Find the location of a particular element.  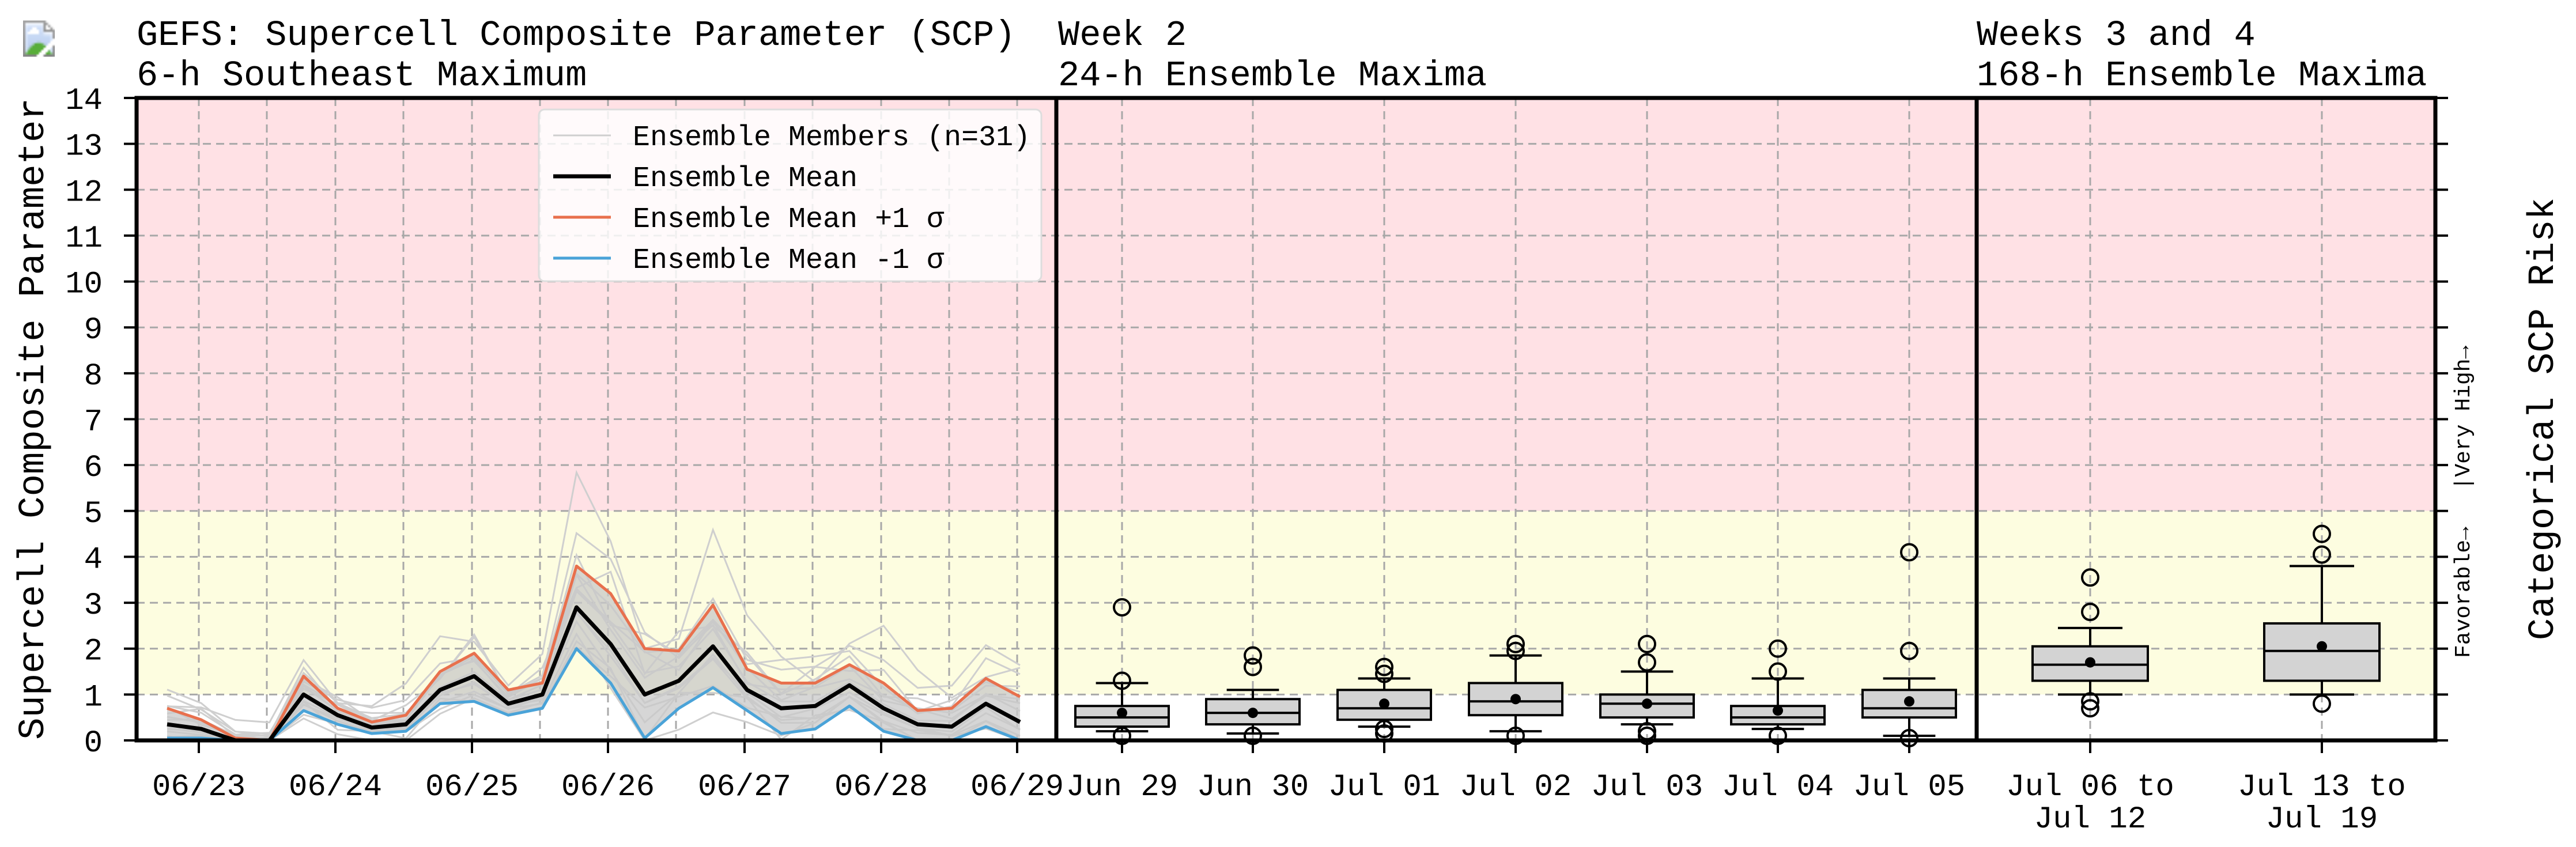

x-tick-label: Jul 05 is located at coordinates (1909, 787).